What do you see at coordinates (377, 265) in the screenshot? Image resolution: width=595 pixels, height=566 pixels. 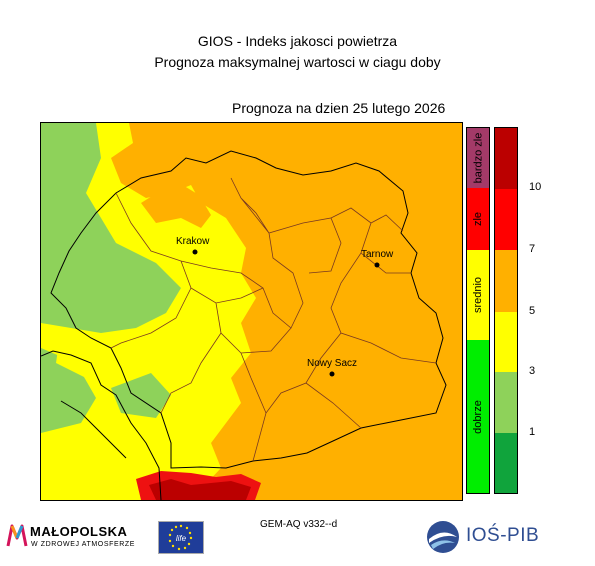 I see `city-marker-tarnow` at bounding box center [377, 265].